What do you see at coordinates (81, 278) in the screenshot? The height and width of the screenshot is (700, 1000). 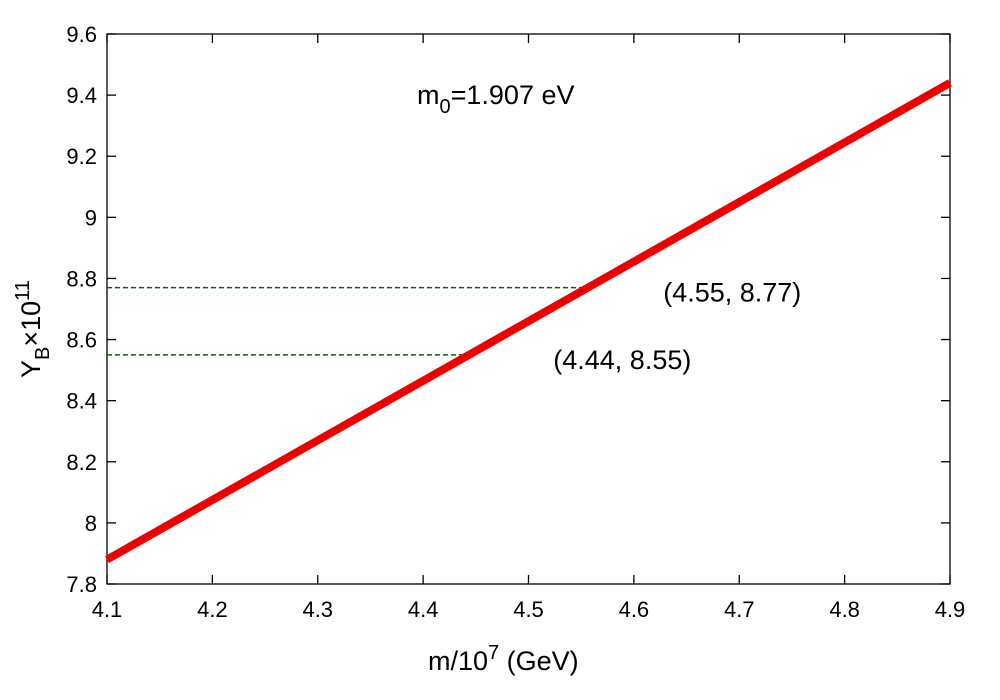 I see `y-tick-label: 8.8` at bounding box center [81, 278].